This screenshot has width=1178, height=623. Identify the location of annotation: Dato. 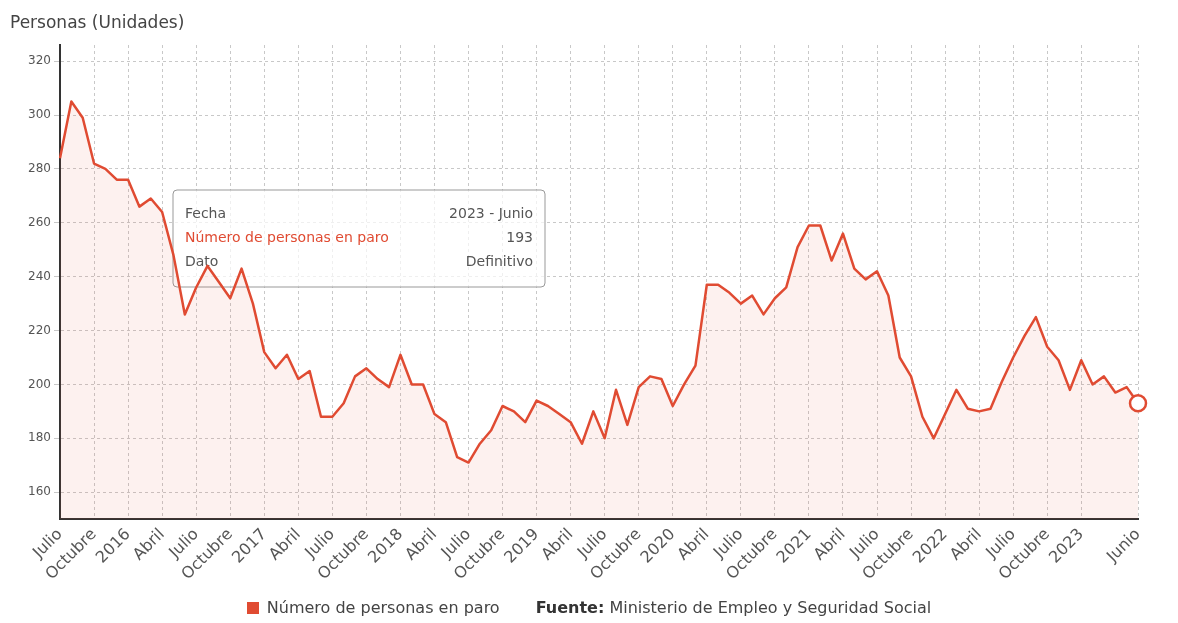
(202, 260).